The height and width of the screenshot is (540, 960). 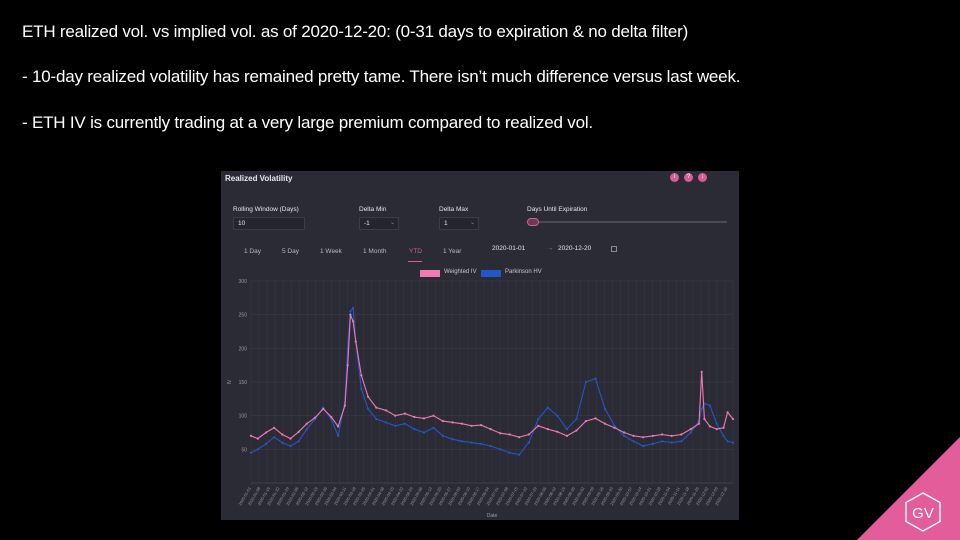 What do you see at coordinates (242, 223) in the screenshot?
I see `rolling-window-value: 10` at bounding box center [242, 223].